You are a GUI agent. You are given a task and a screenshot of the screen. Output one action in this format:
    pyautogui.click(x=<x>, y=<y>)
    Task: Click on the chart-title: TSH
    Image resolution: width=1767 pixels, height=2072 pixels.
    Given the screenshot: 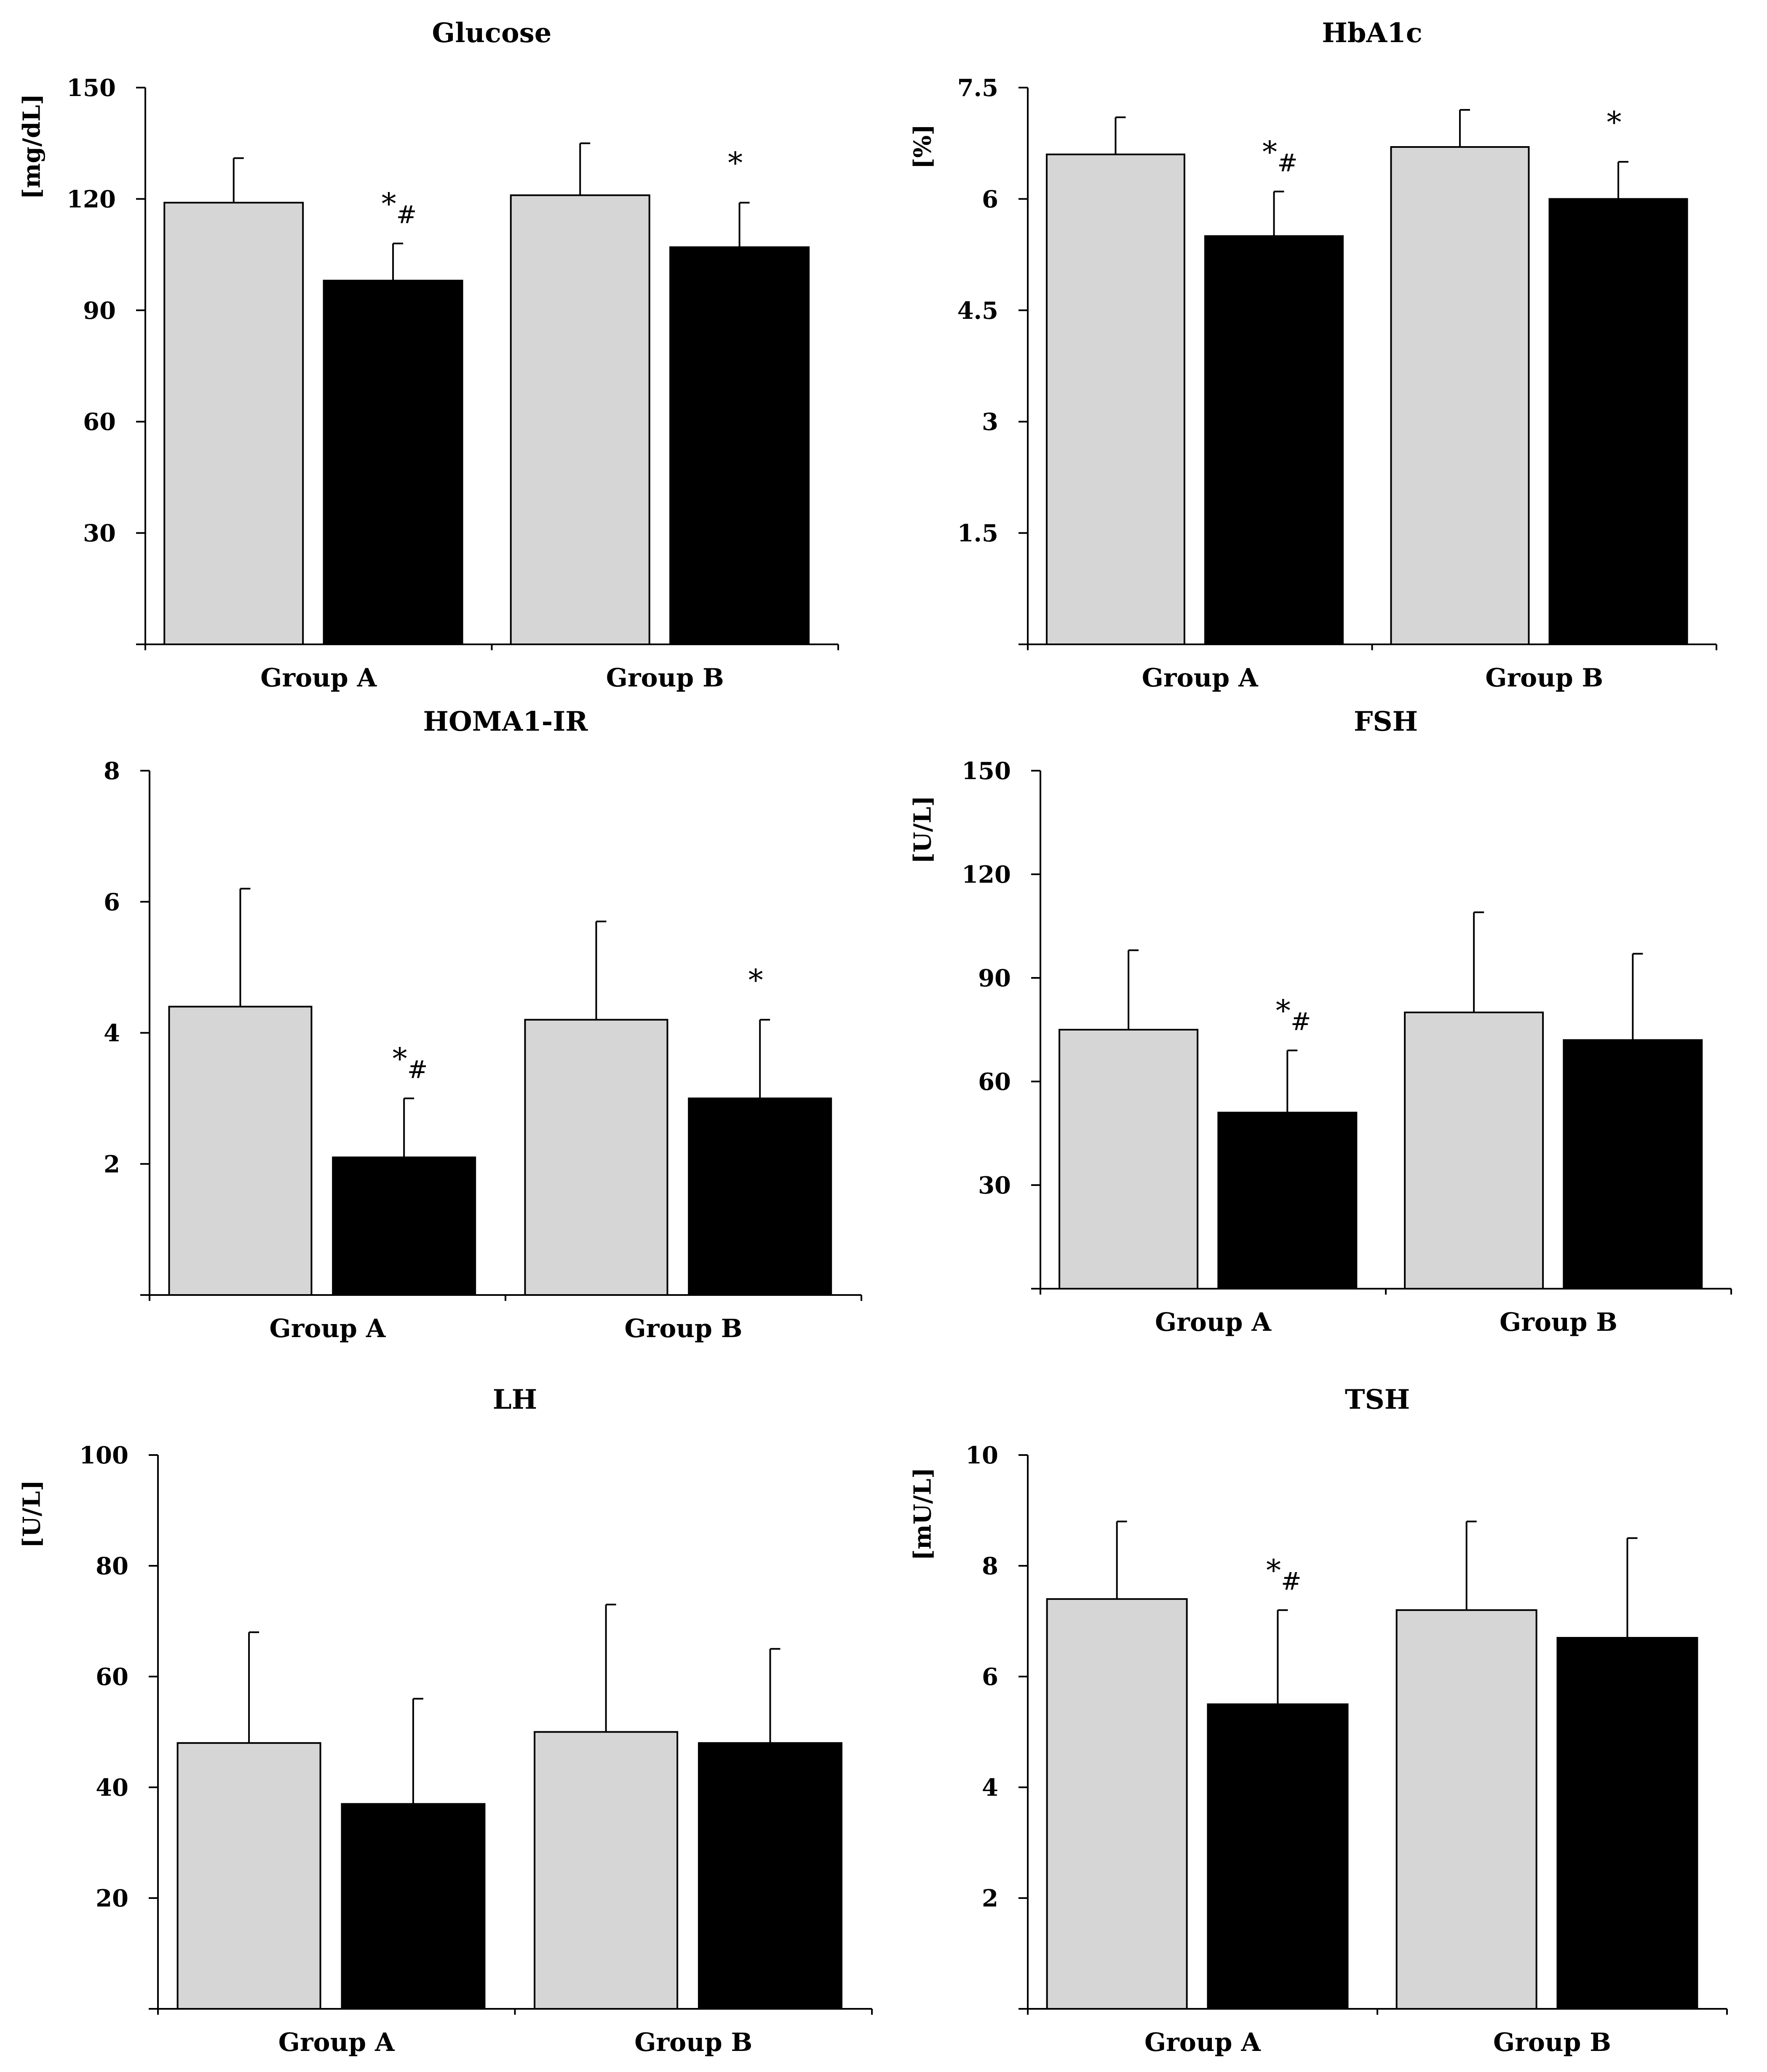 What is the action you would take?
    pyautogui.click(x=1377, y=1399)
    